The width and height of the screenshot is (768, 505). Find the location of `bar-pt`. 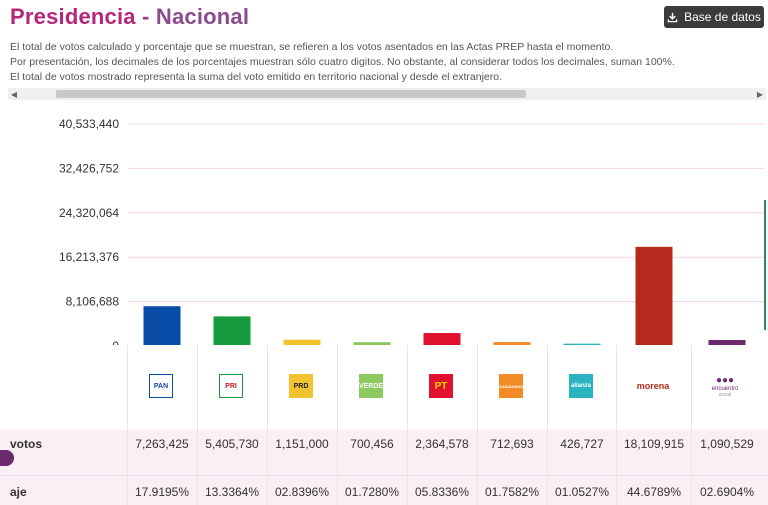

bar-pt is located at coordinates (442, 339).